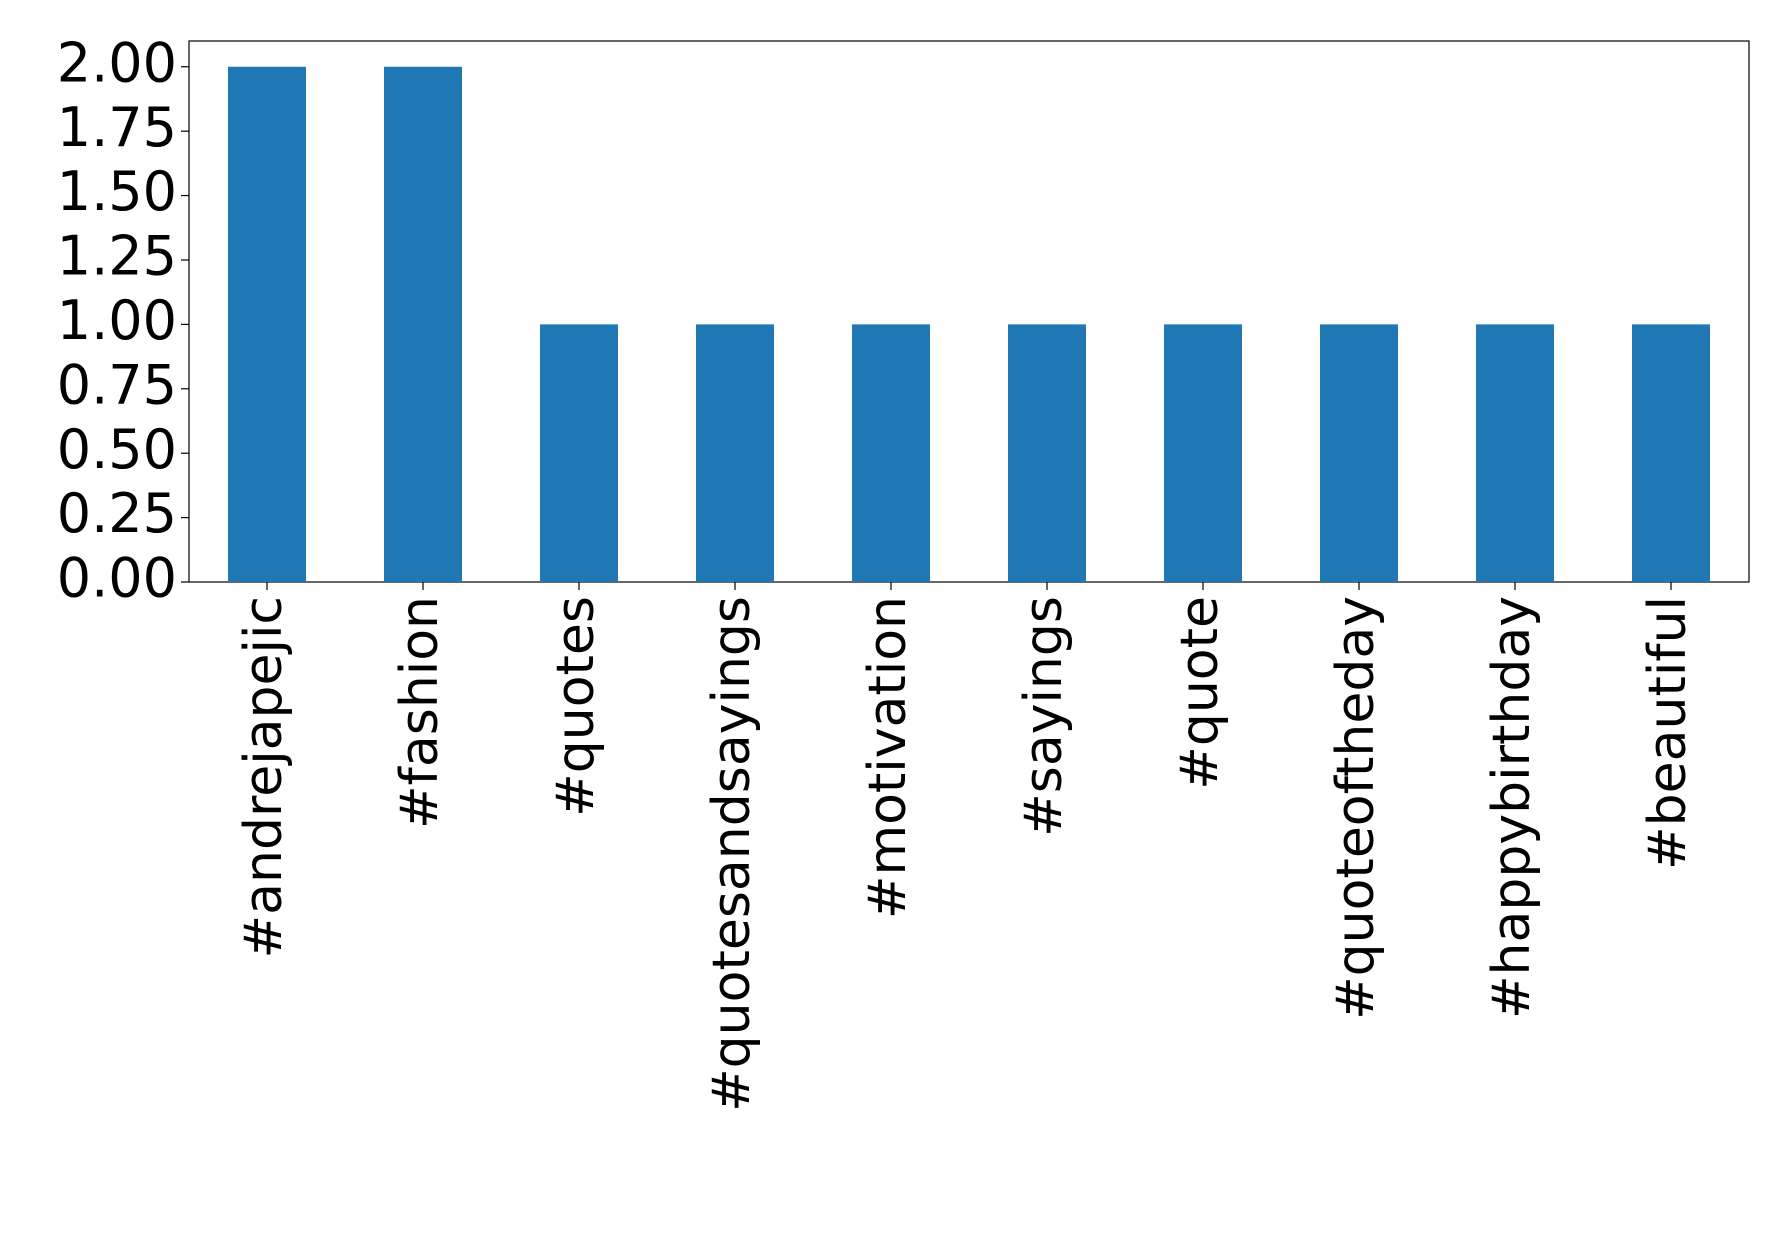 This screenshot has width=1778, height=1248. I want to click on y-tick-label: 1.50, so click(117, 191).